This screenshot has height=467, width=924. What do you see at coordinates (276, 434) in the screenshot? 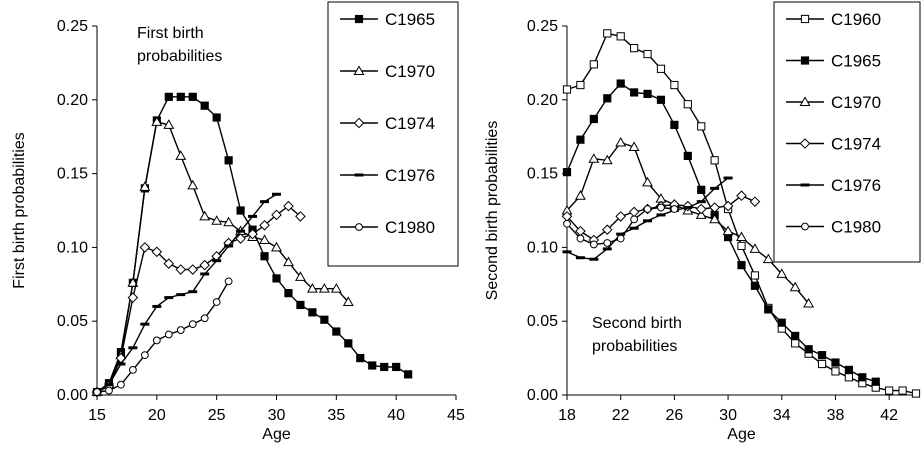
I see `x-axis-label: Age` at bounding box center [276, 434].